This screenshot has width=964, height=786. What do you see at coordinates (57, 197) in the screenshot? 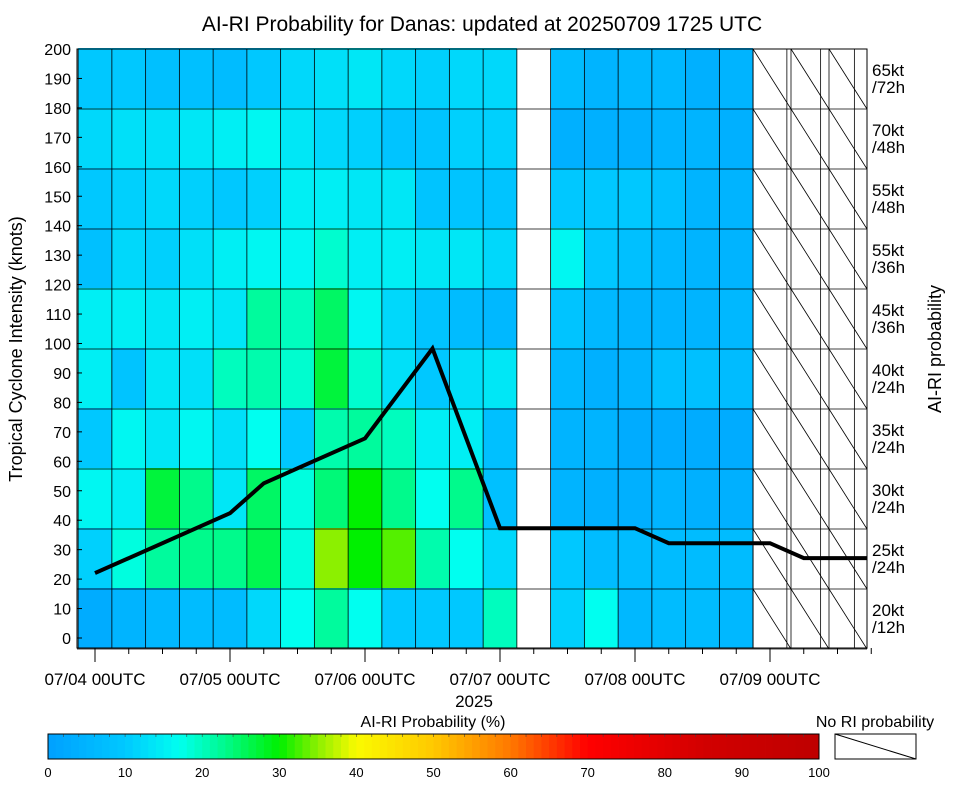
I see `y-tick-label: 150` at bounding box center [57, 197].